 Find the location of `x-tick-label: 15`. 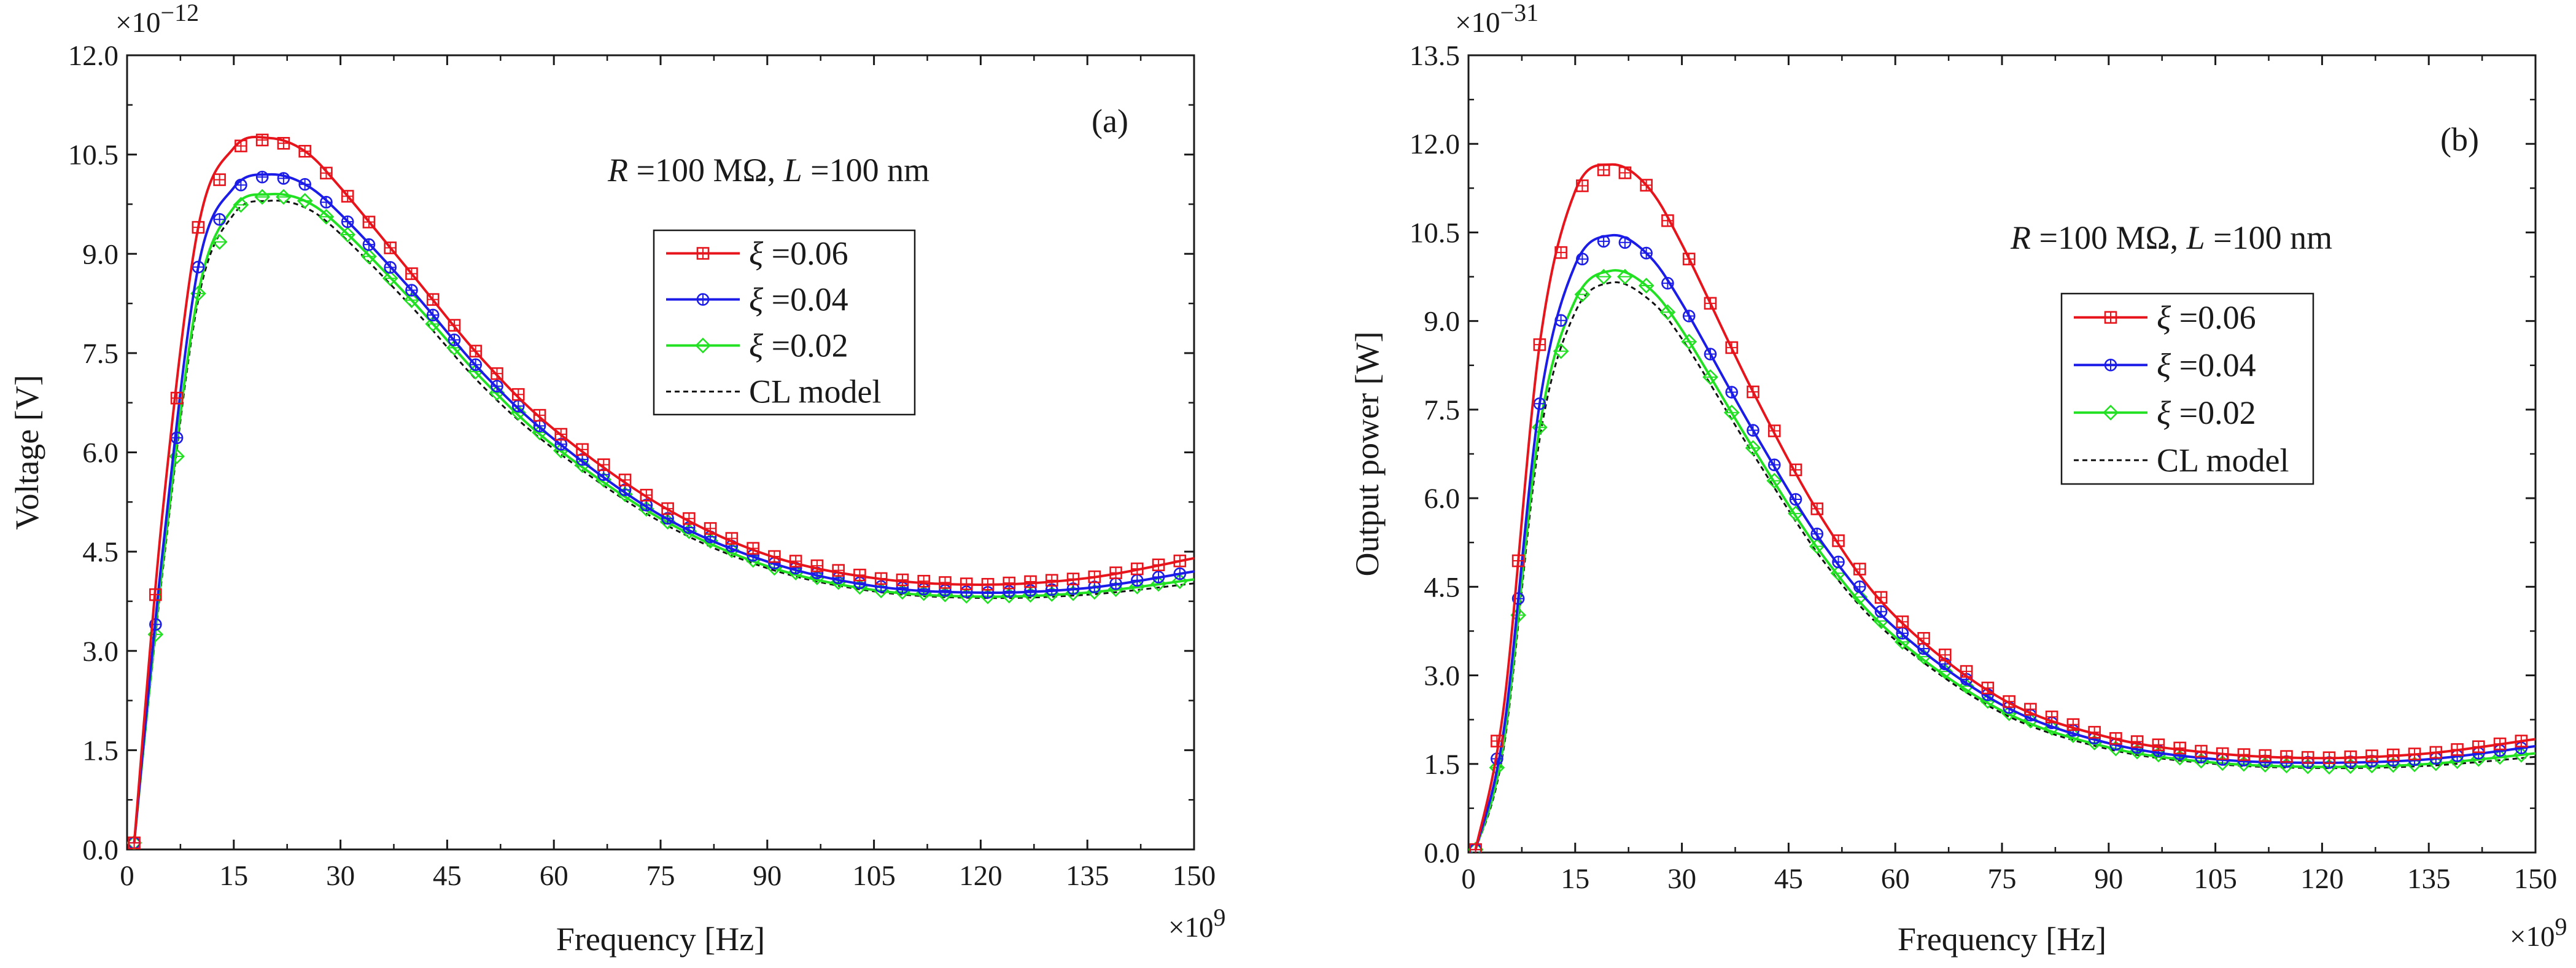

x-tick-label: 15 is located at coordinates (233, 876).